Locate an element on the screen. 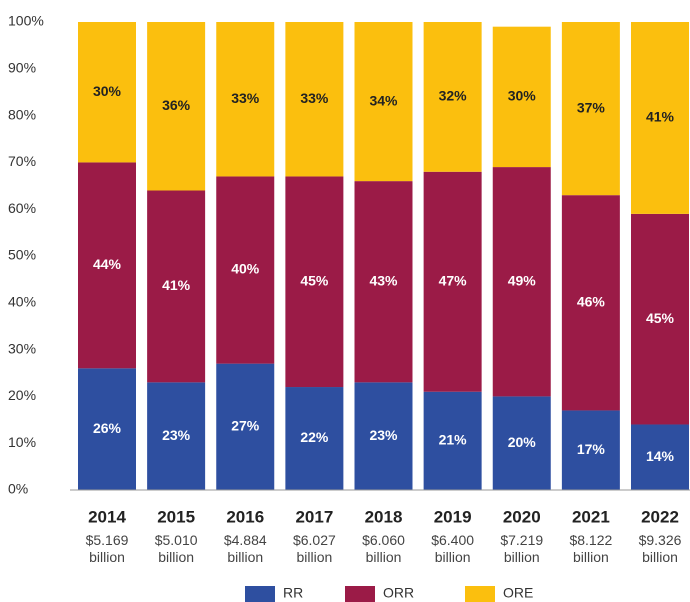  legend-label: RR is located at coordinates (293, 593).